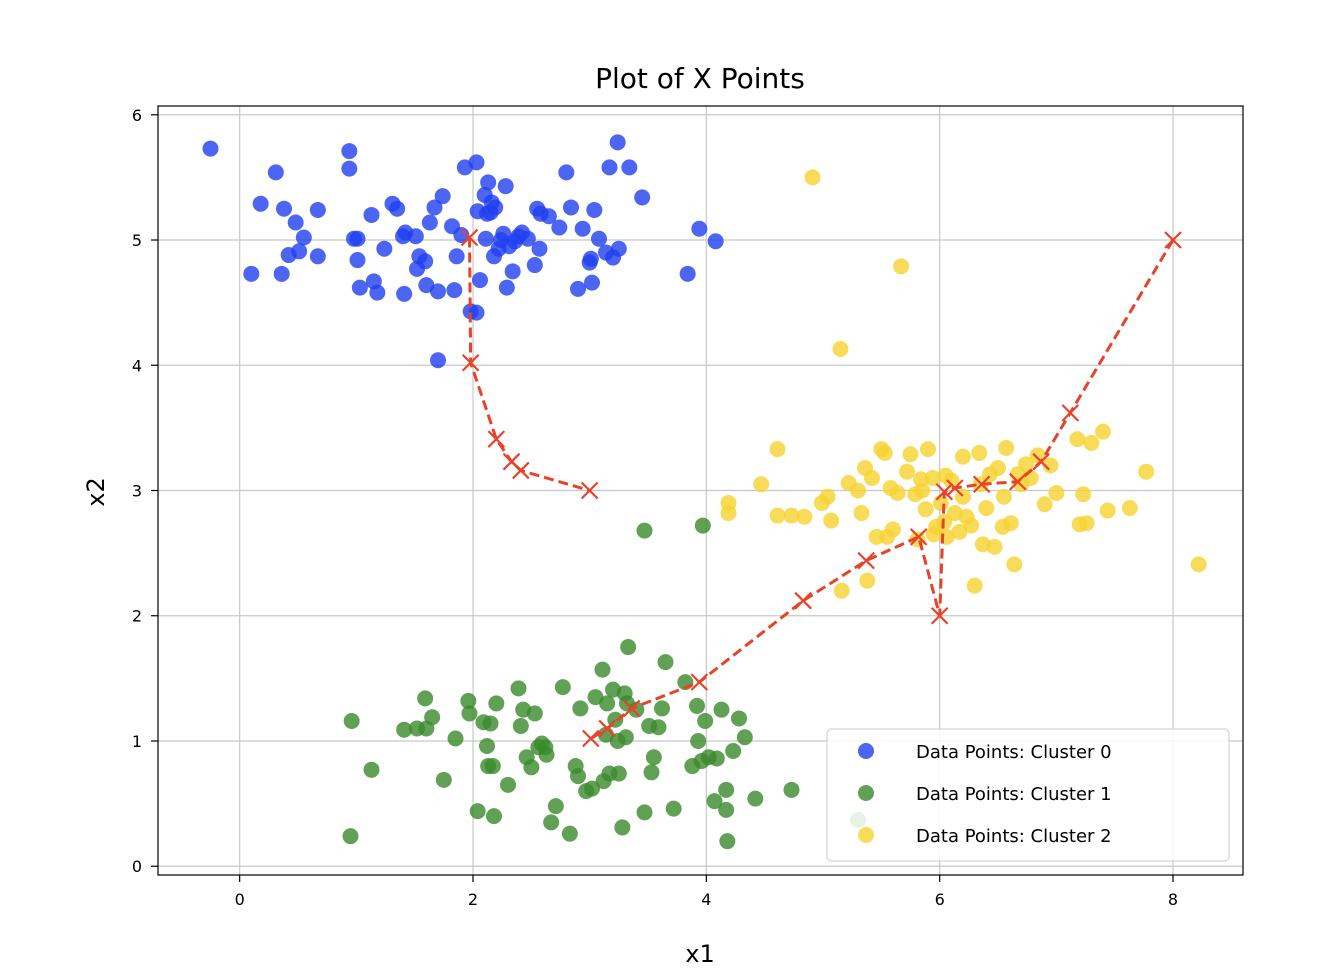 Image resolution: width=1320 pixels, height=976 pixels. Describe the element at coordinates (137, 115) in the screenshot. I see `y-tick-label: 6` at that location.